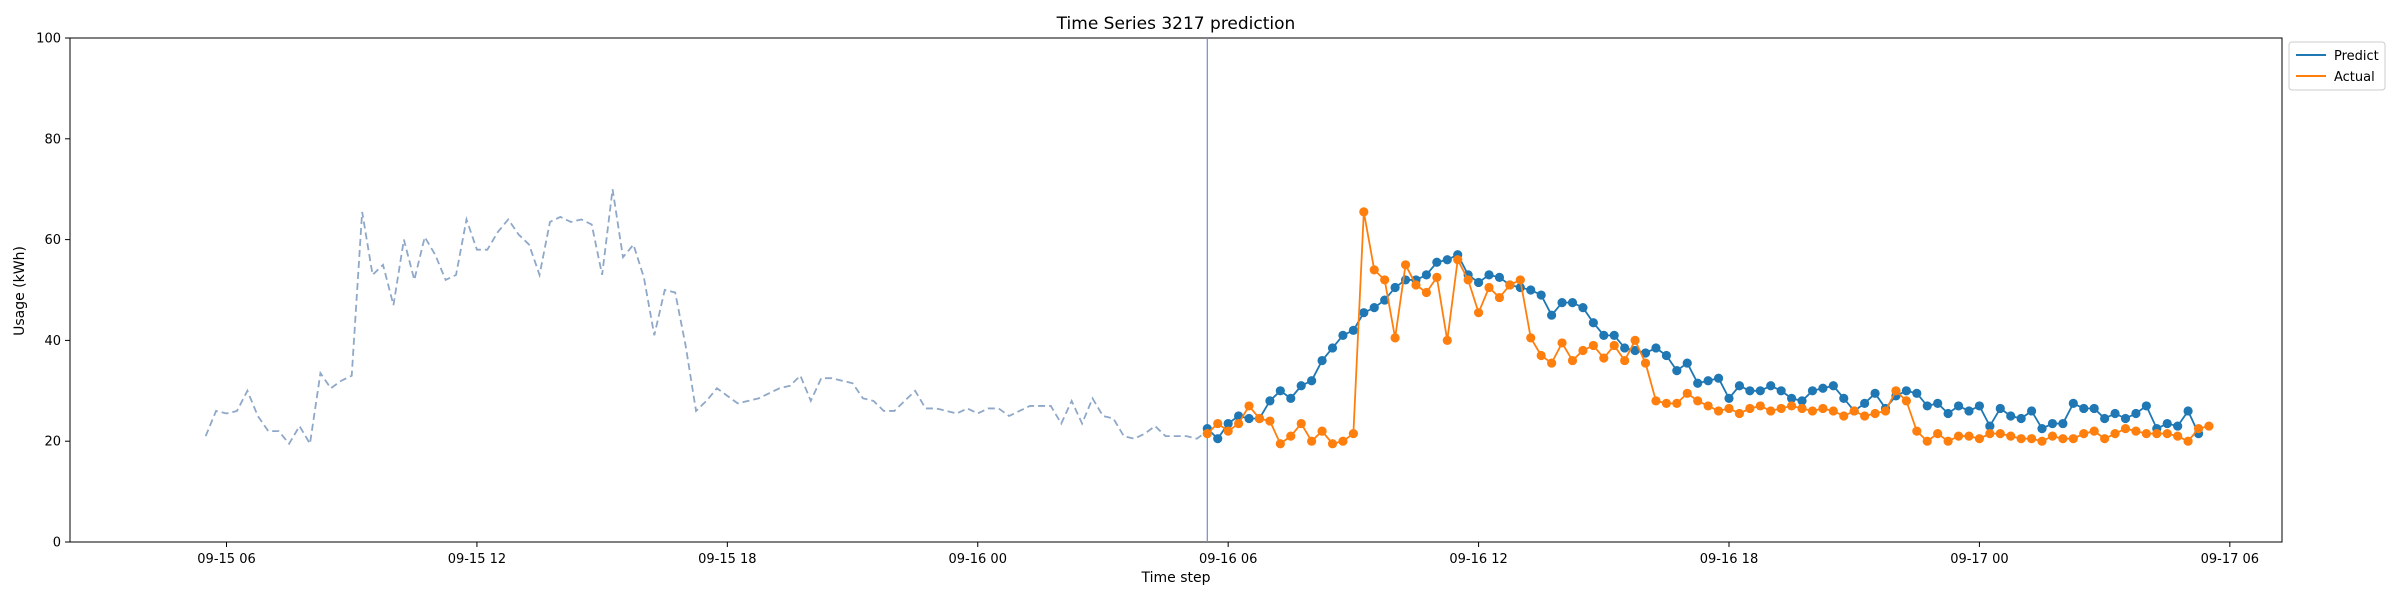 The width and height of the screenshot is (2400, 600). Describe the element at coordinates (2230, 559) in the screenshot. I see `x-tick-label: 09-17 06` at that location.